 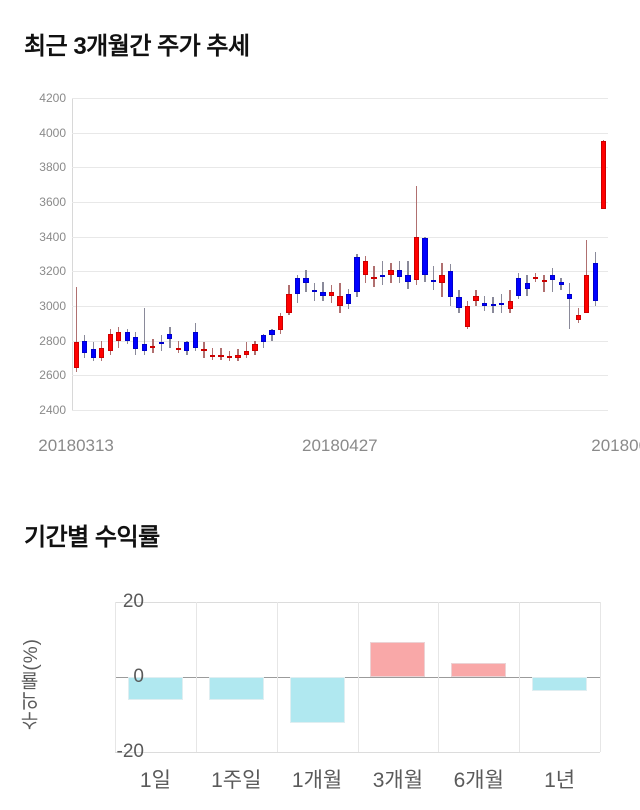 What do you see at coordinates (236, 780) in the screenshot?
I see `bar-chart-x-tick-label: 1주일` at bounding box center [236, 780].